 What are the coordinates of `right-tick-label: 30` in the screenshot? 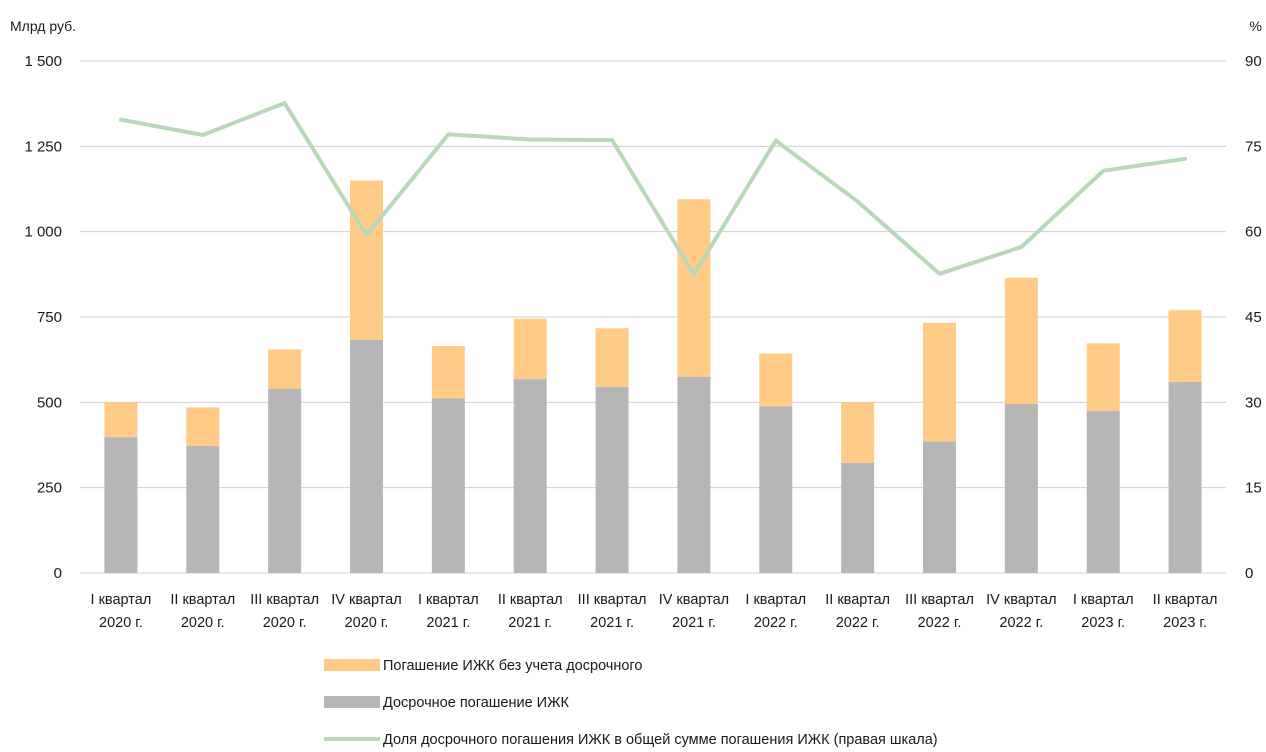 It's located at (1253, 402).